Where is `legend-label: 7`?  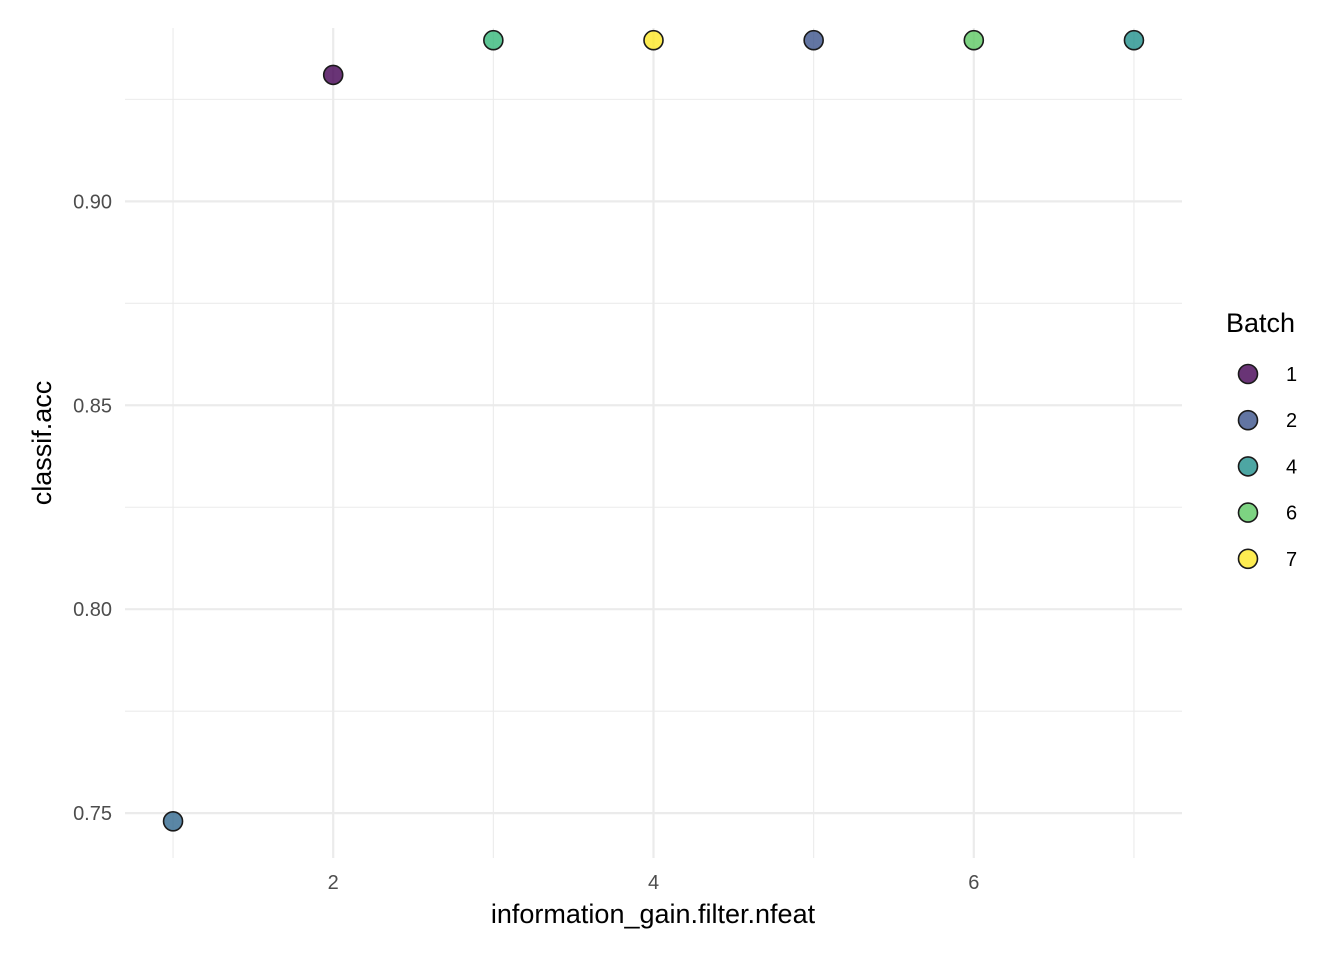
legend-label: 7 is located at coordinates (1291, 560).